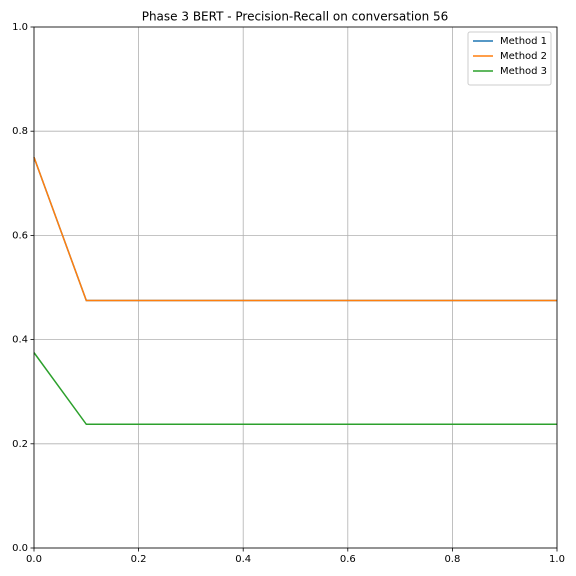 This screenshot has width=576, height=576. Describe the element at coordinates (20, 235) in the screenshot. I see `y-tick-label: 0.6` at that location.